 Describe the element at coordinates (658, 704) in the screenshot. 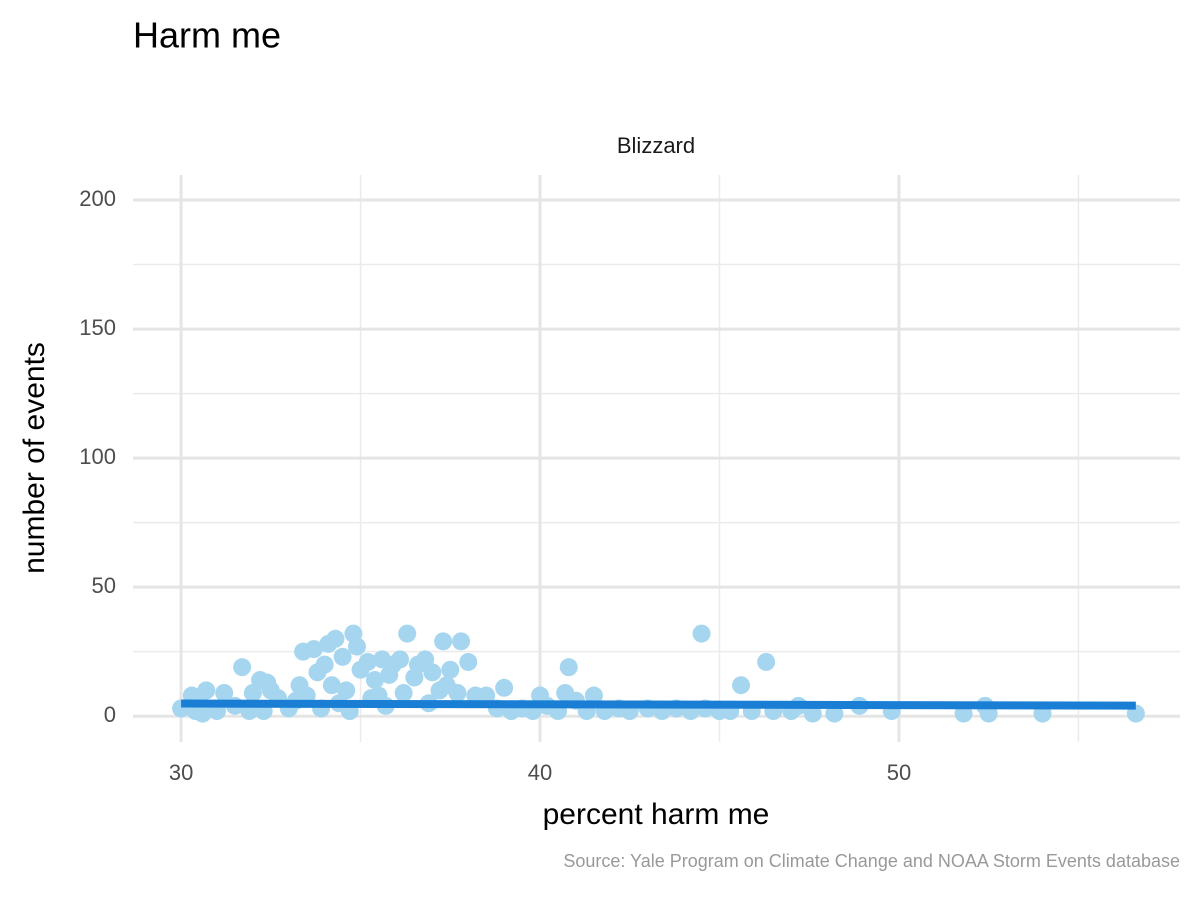

I see `trend-line` at that location.